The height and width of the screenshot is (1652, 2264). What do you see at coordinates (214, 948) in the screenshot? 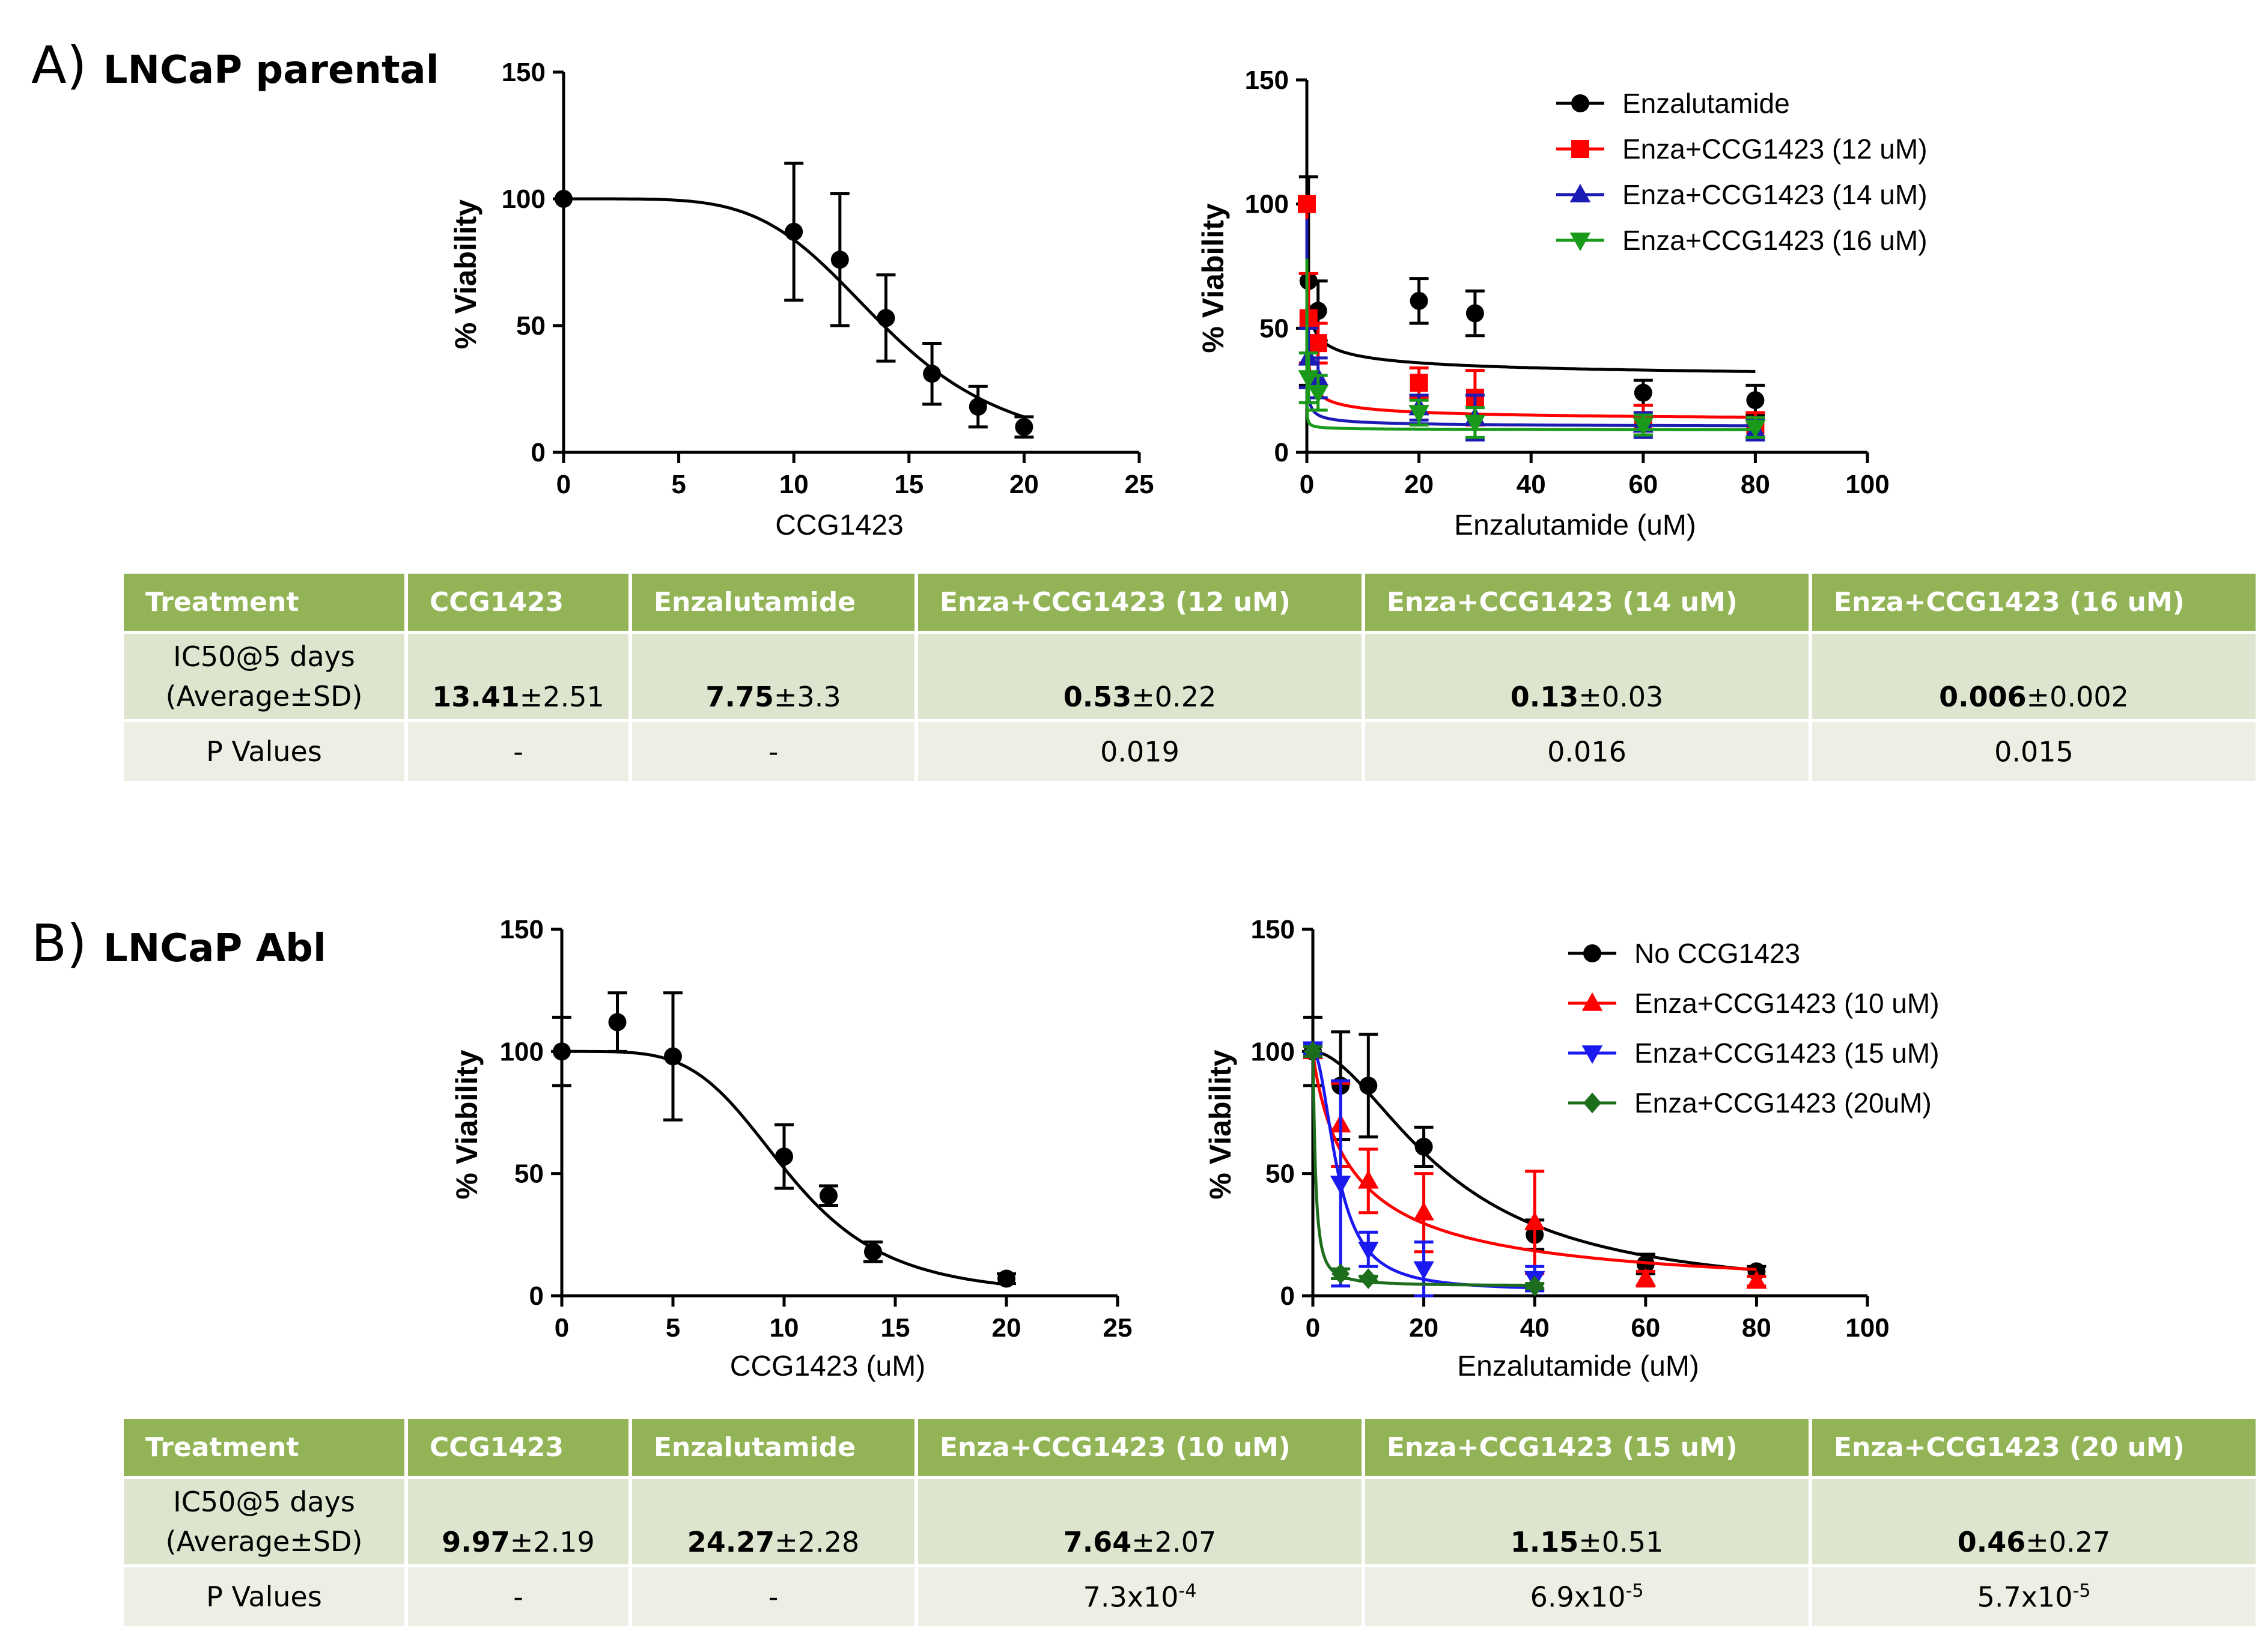
I see `panel-b-title: LNCaP Abl` at bounding box center [214, 948].